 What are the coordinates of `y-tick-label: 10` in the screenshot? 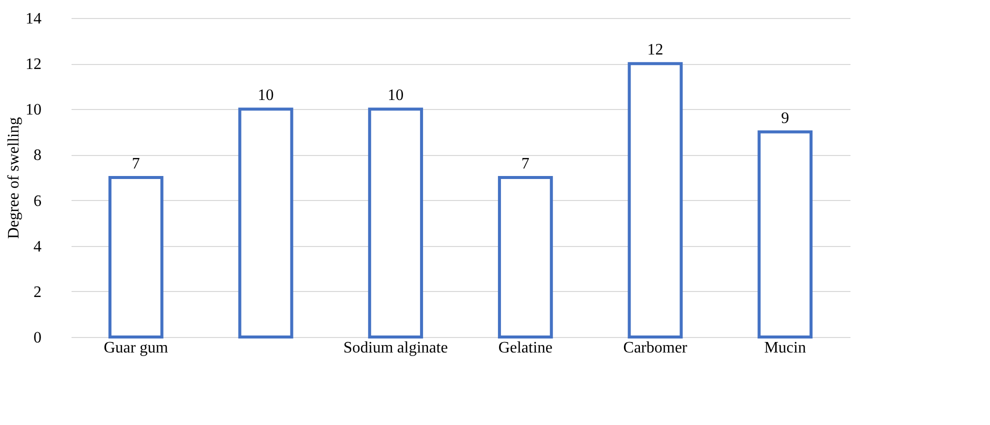 It's located at (34, 110).